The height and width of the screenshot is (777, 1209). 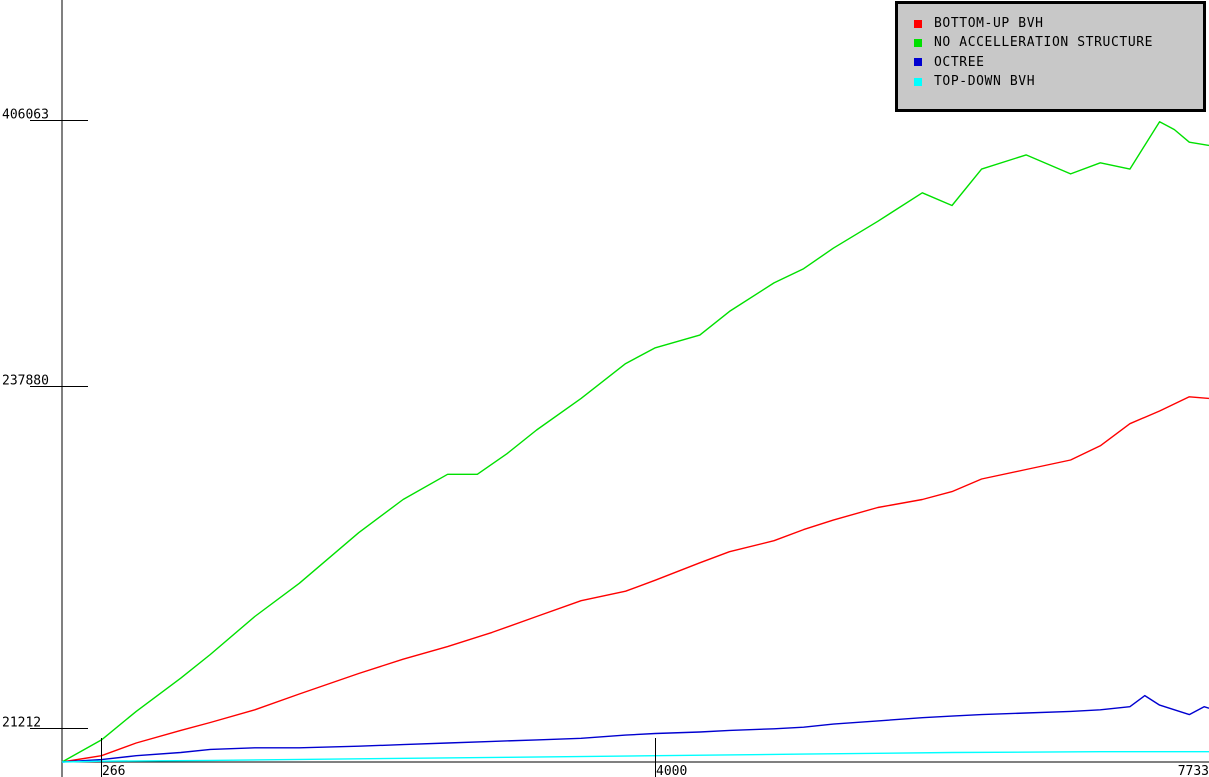 I want to click on legend-entry: BOTTOM-UP BVH, so click(x=1058, y=23).